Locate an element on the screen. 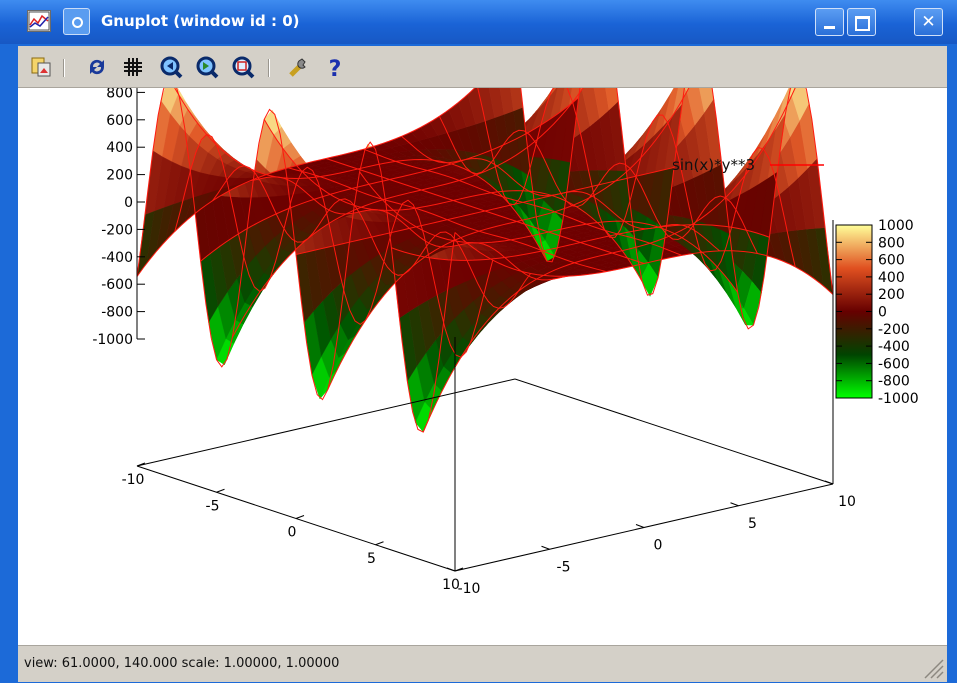 The height and width of the screenshot is (683, 957). z-tick-label: 600 is located at coordinates (119, 121).